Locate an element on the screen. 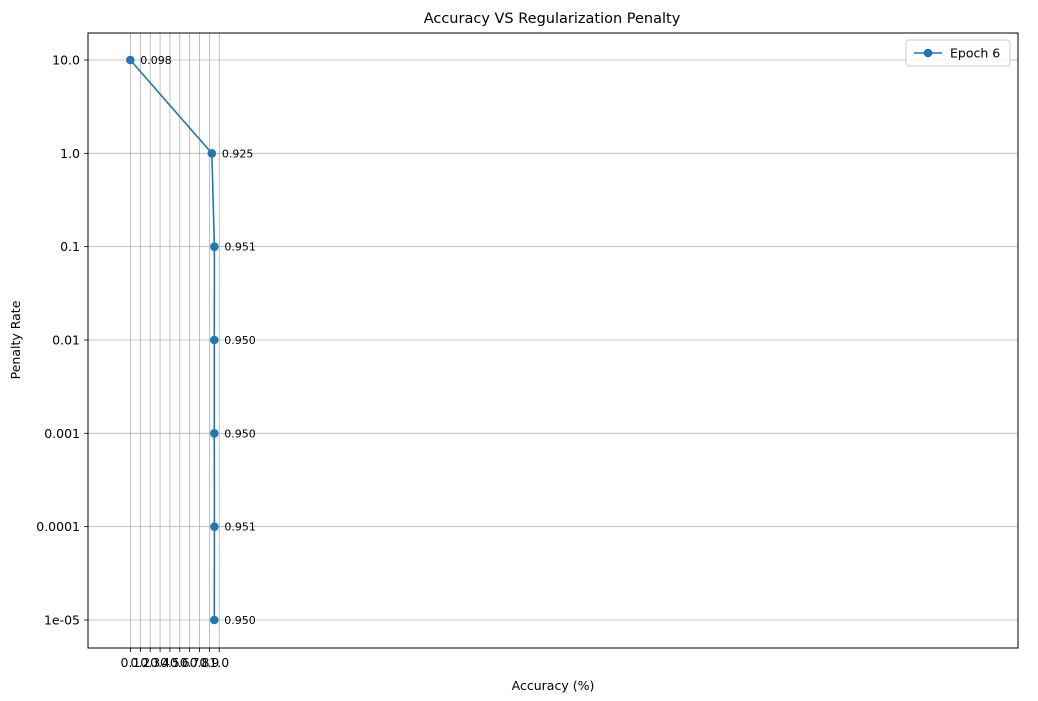  data-label: 0.925 is located at coordinates (238, 153).